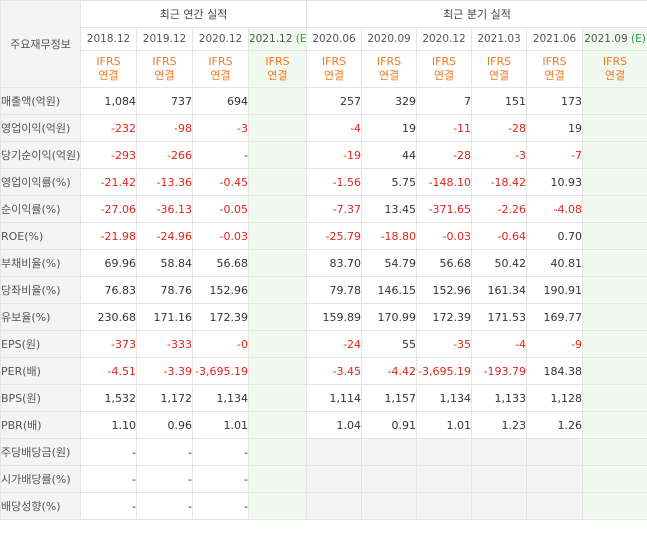  Describe the element at coordinates (220, 236) in the screenshot. I see `value-cell: -0.03` at that location.